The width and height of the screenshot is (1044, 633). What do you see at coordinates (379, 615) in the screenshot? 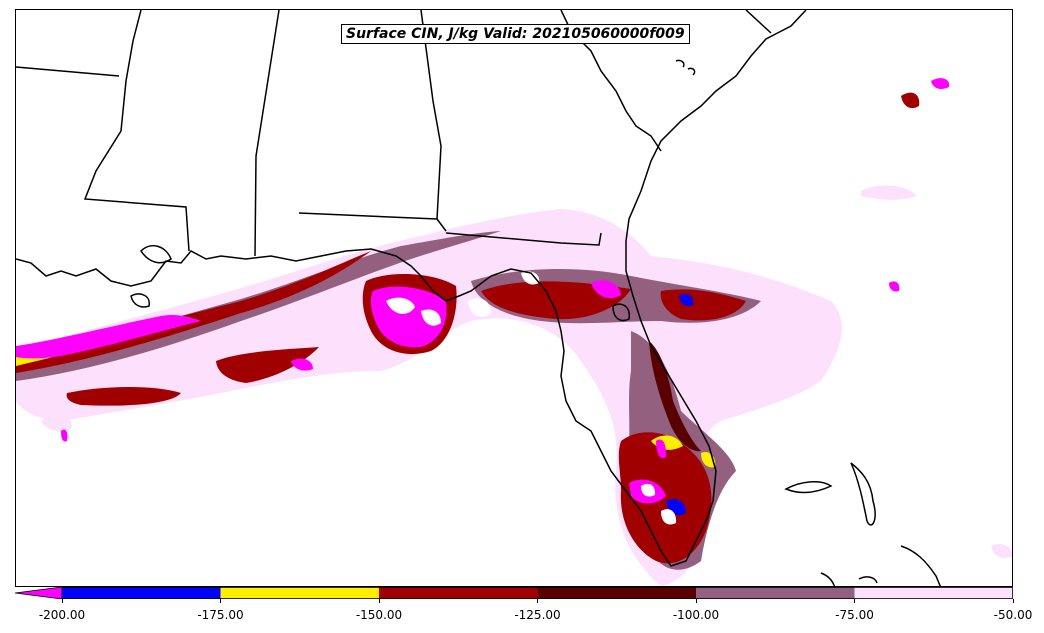
I see `colorbar-tick-label: -150.00` at bounding box center [379, 615].